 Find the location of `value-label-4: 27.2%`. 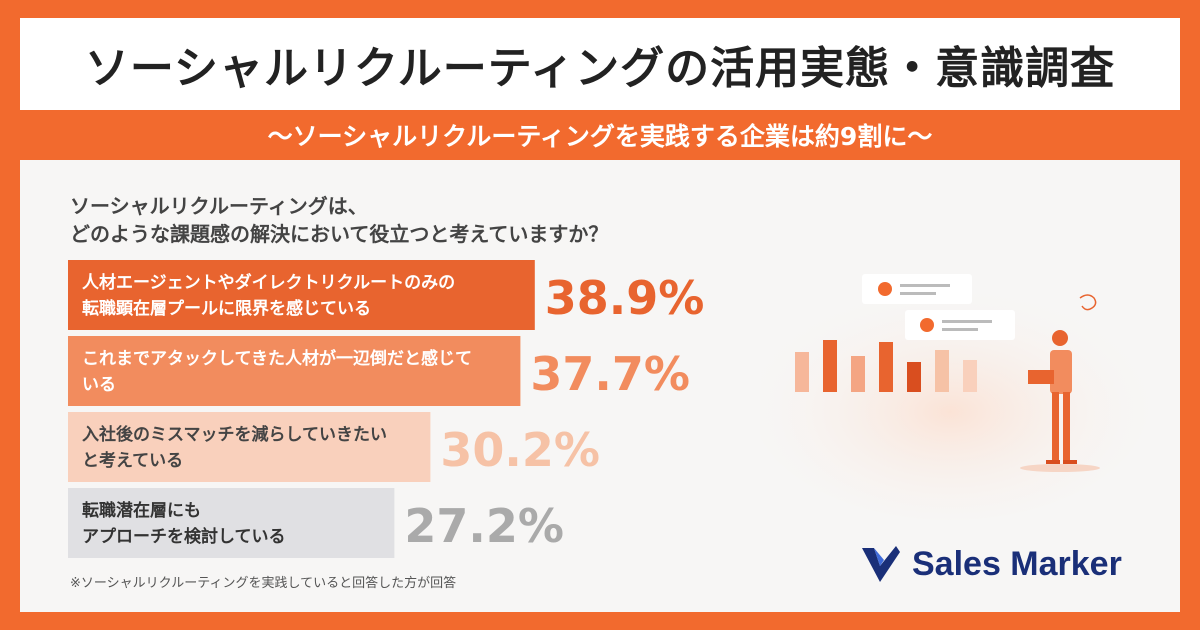

value-label-4: 27.2% is located at coordinates (484, 526).